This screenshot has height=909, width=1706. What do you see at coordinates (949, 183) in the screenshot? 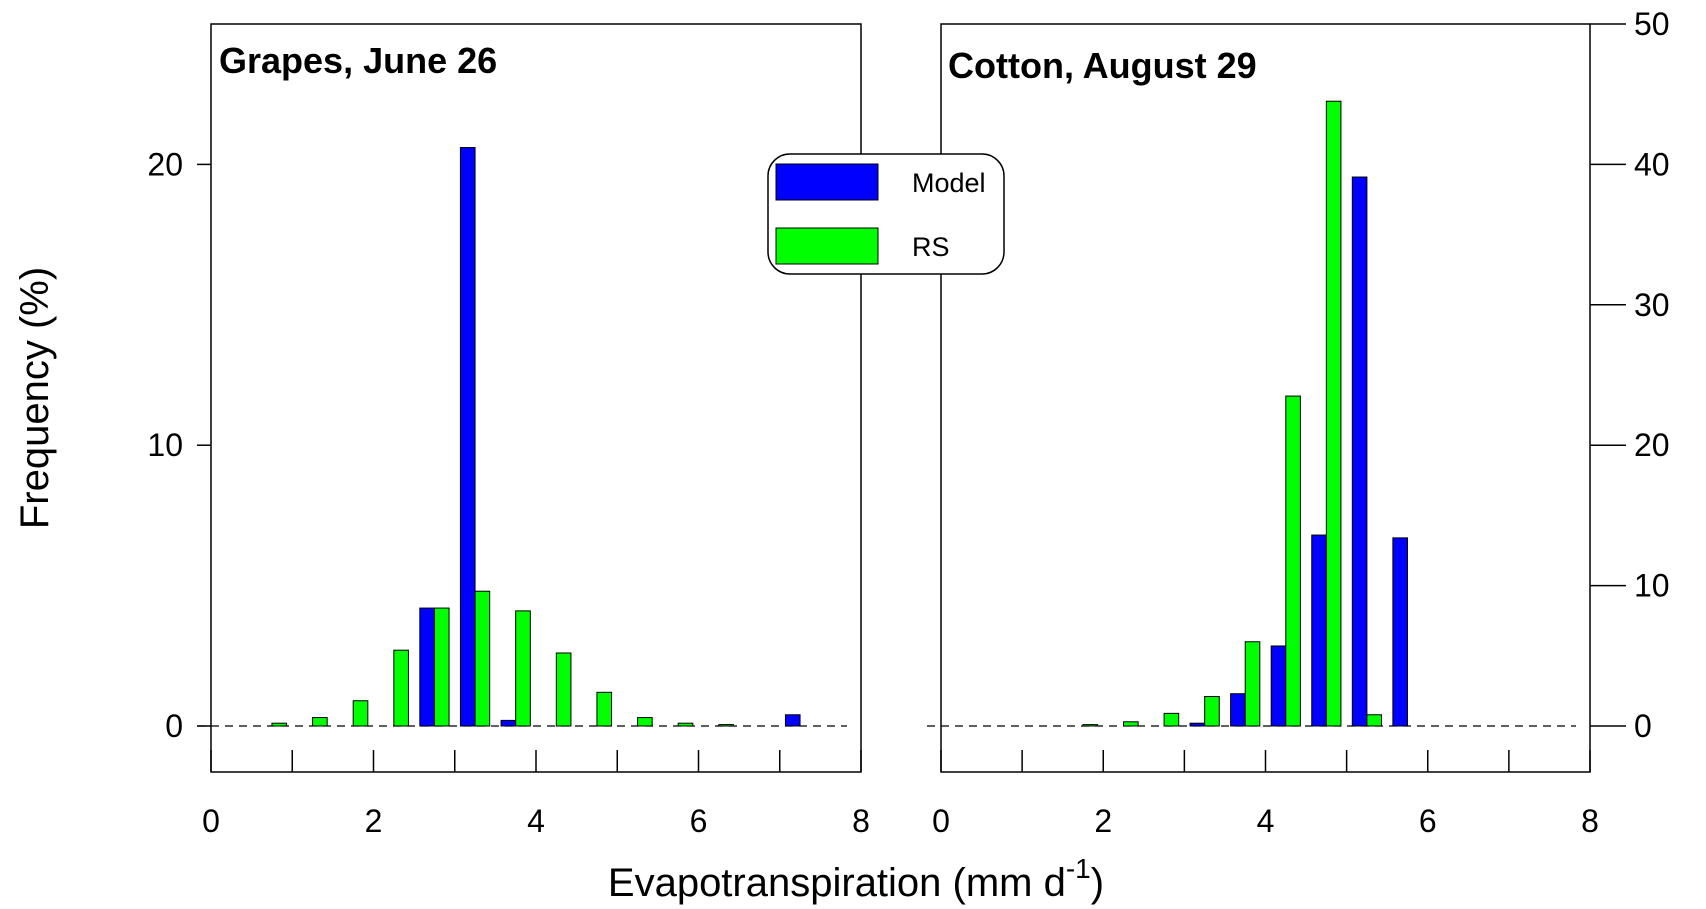
I see `legend-label-model: Model` at bounding box center [949, 183].